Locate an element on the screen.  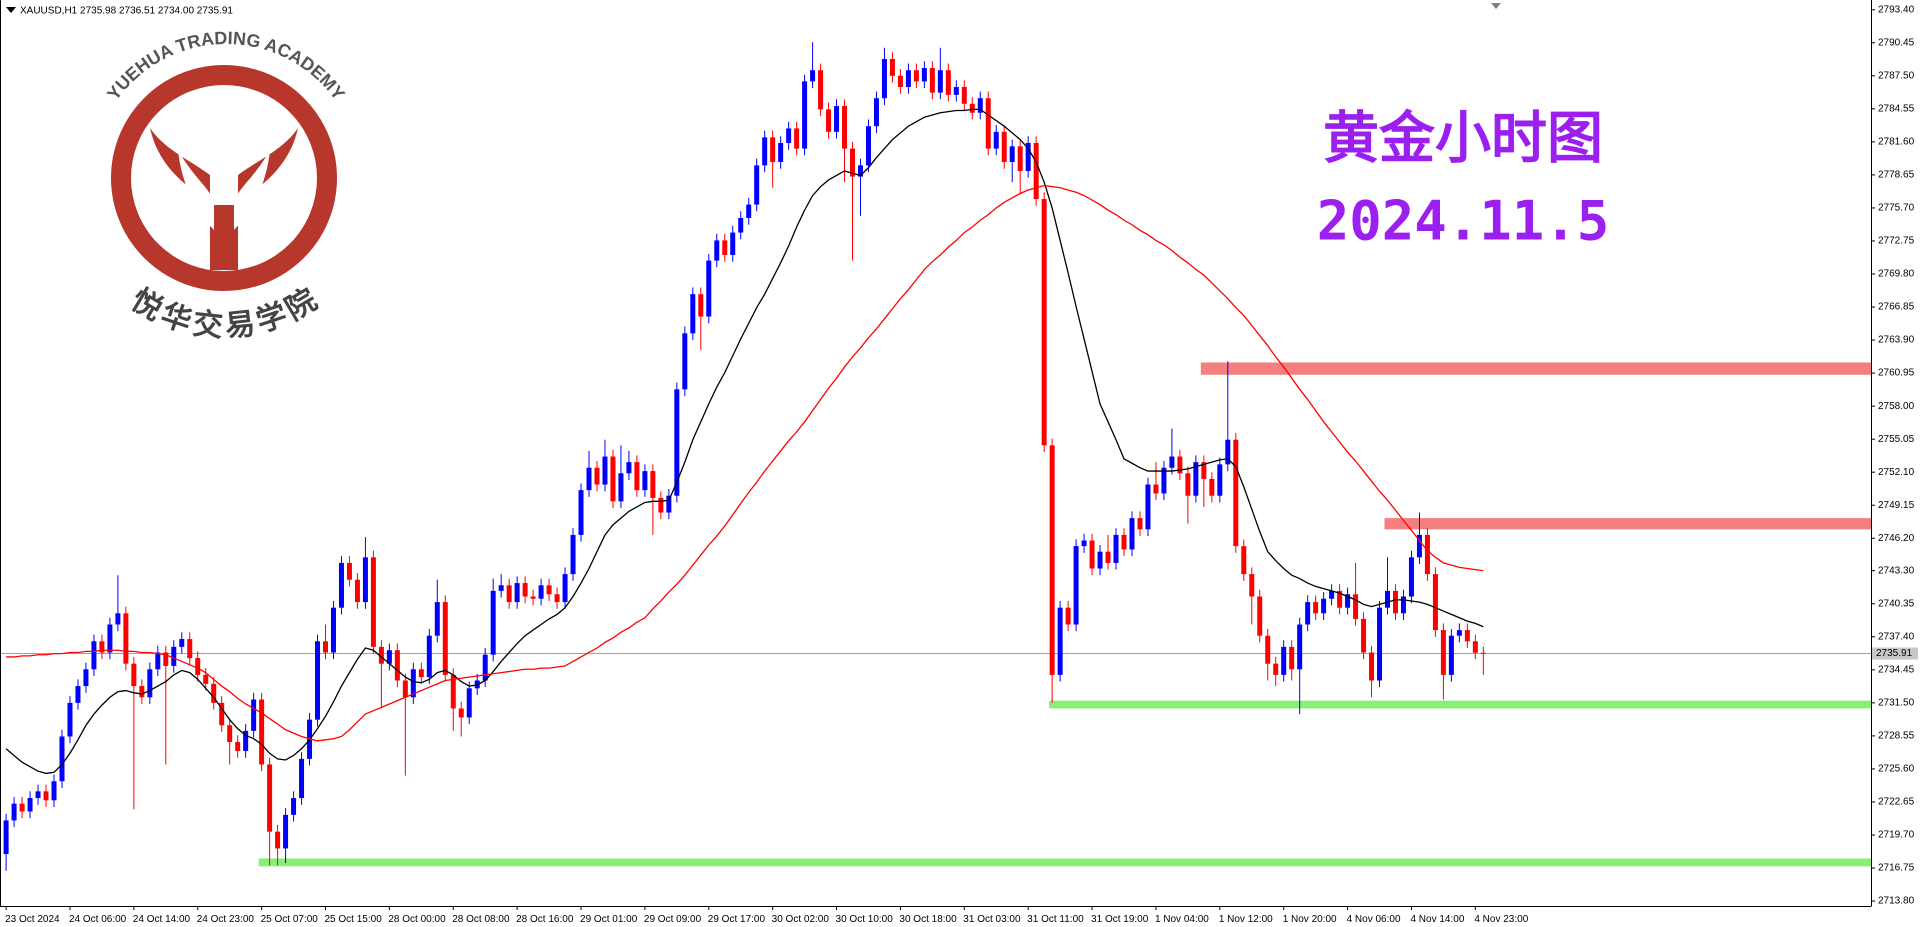
y-tick-label: 2740.35 is located at coordinates (1896, 603).